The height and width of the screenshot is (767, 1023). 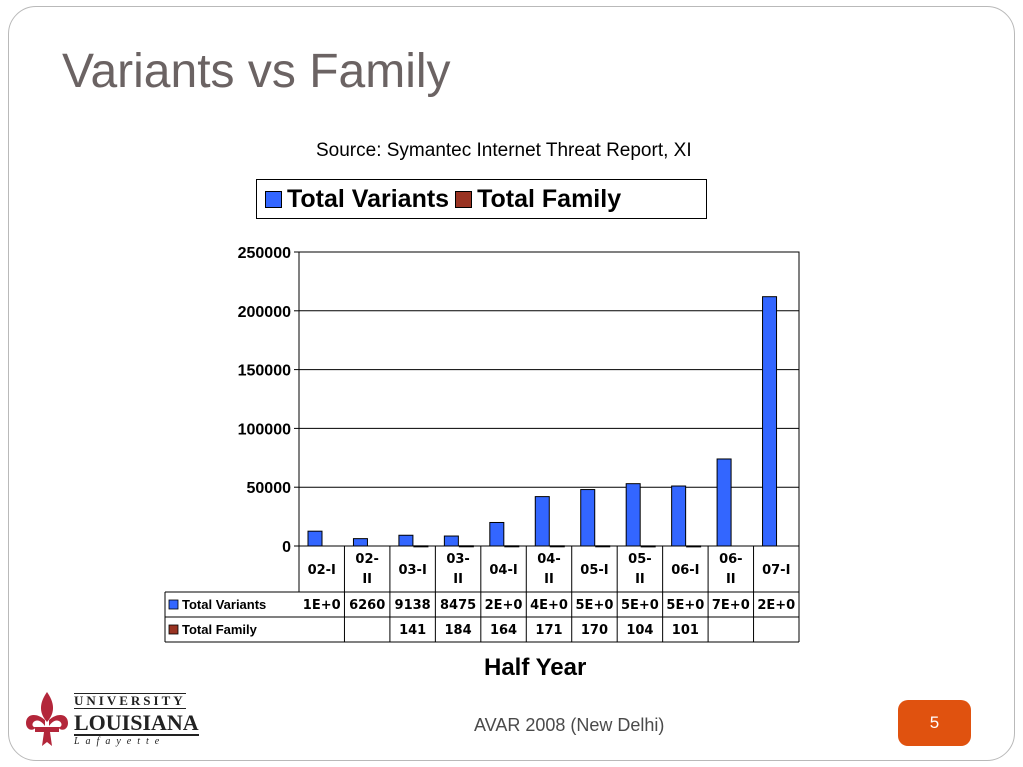 I want to click on x-tick-label: 04-, so click(x=549, y=559).